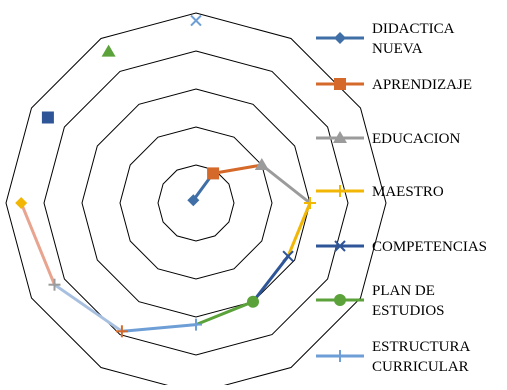  What do you see at coordinates (421, 347) in the screenshot?
I see `legend-label-line: ESTRUCTURA` at bounding box center [421, 347].